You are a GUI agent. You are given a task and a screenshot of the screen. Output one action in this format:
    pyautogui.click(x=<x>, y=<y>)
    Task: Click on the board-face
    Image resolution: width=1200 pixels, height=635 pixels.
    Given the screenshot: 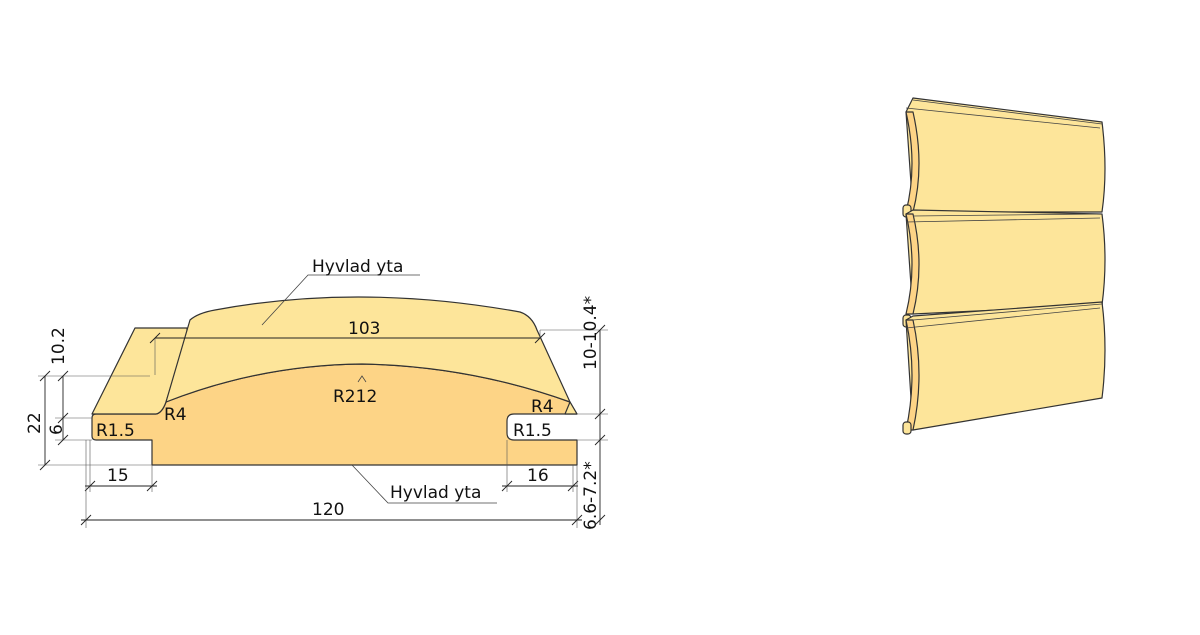 What is the action you would take?
    pyautogui.click(x=368, y=349)
    